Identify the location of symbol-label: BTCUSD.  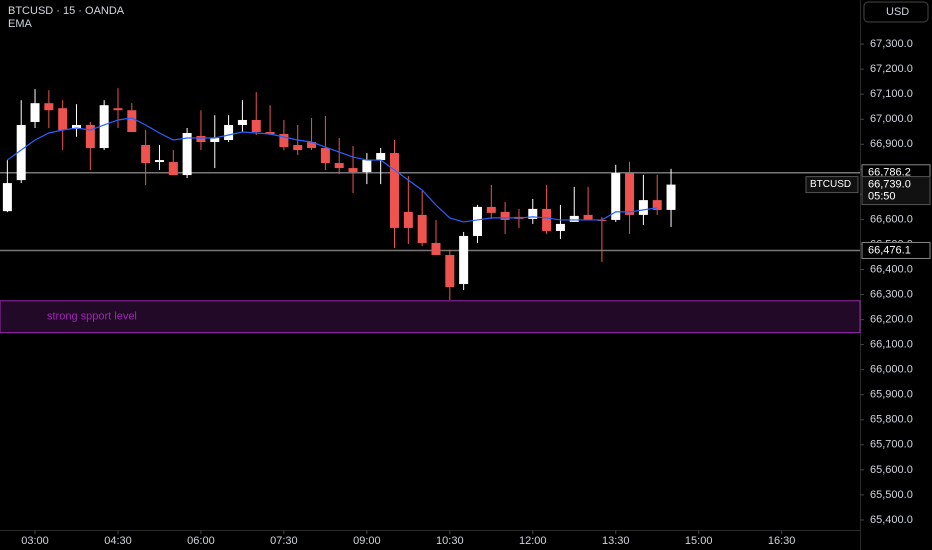
(830, 184).